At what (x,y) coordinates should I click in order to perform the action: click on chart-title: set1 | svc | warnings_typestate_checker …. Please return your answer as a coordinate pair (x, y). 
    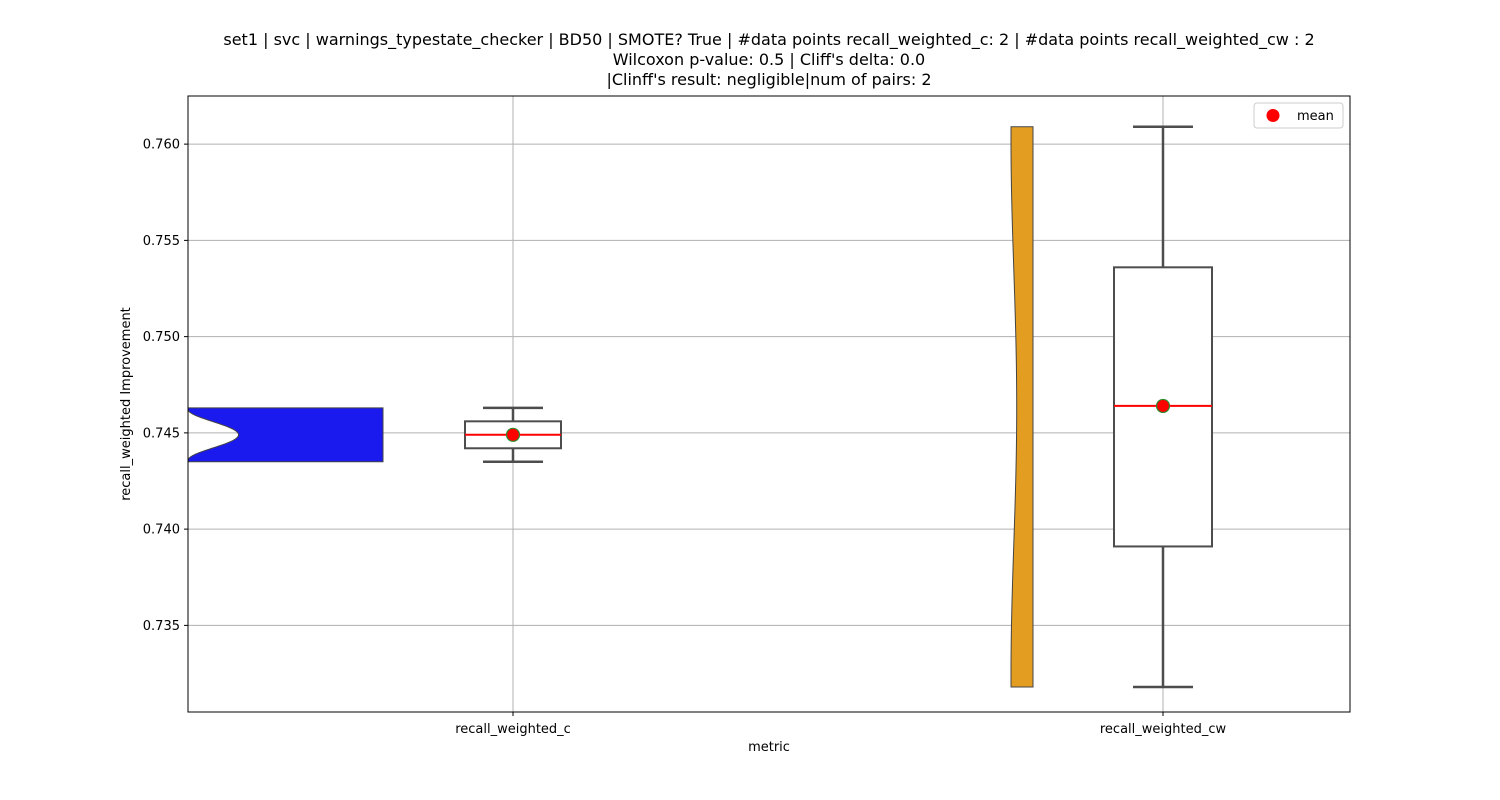
    Looking at the image, I should click on (769, 60).